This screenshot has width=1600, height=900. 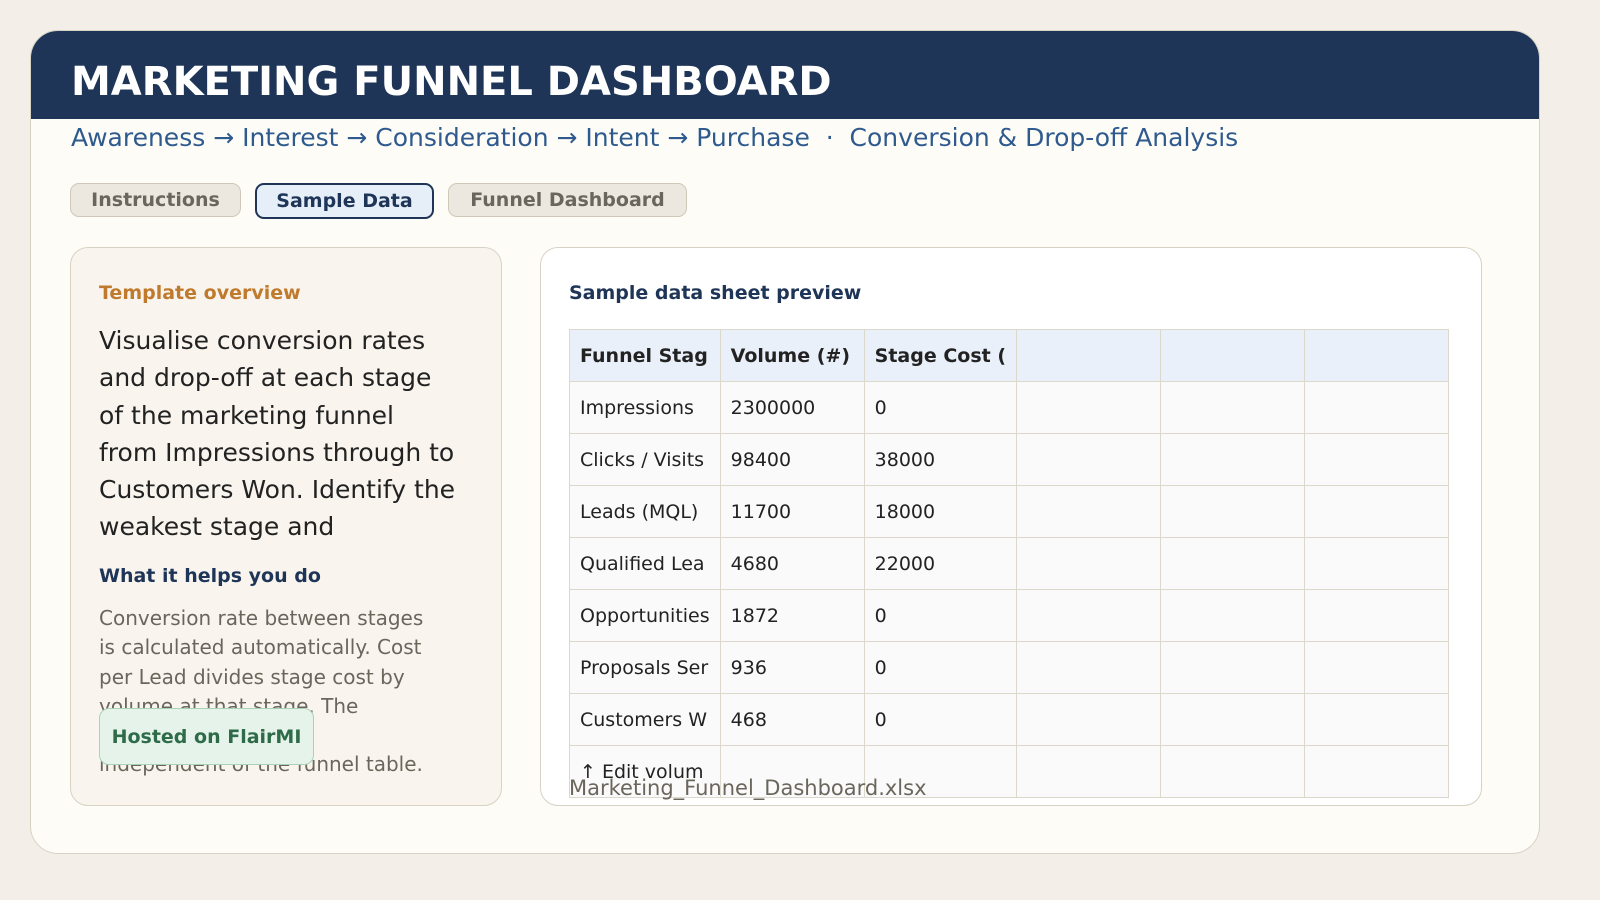 What do you see at coordinates (645, 719) in the screenshot?
I see `table-cell: Customers W` at bounding box center [645, 719].